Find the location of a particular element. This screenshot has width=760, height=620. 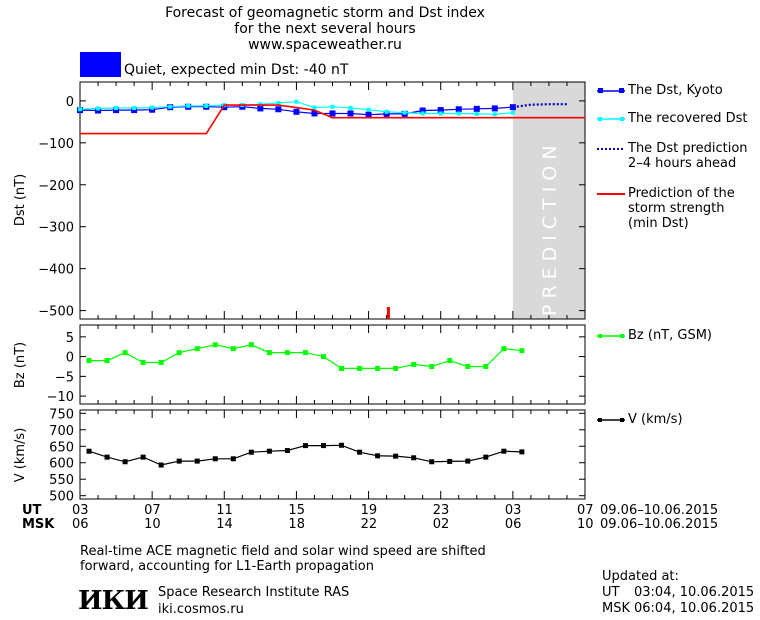

v-ytick-label: 500 is located at coordinates (61, 497).